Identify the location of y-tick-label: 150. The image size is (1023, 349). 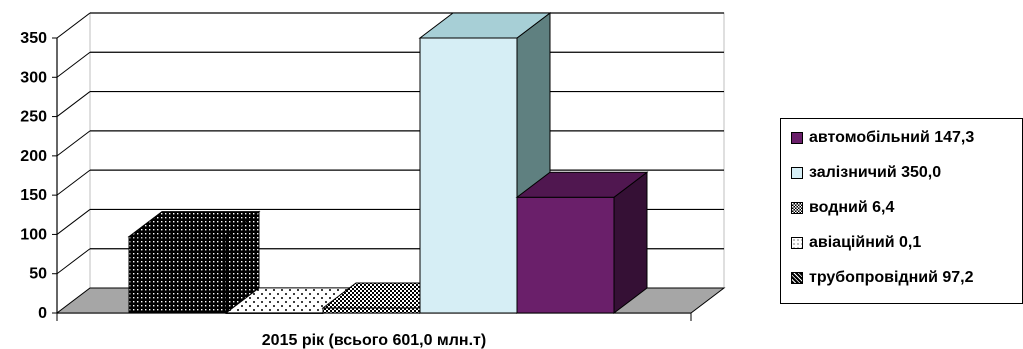
(33, 195).